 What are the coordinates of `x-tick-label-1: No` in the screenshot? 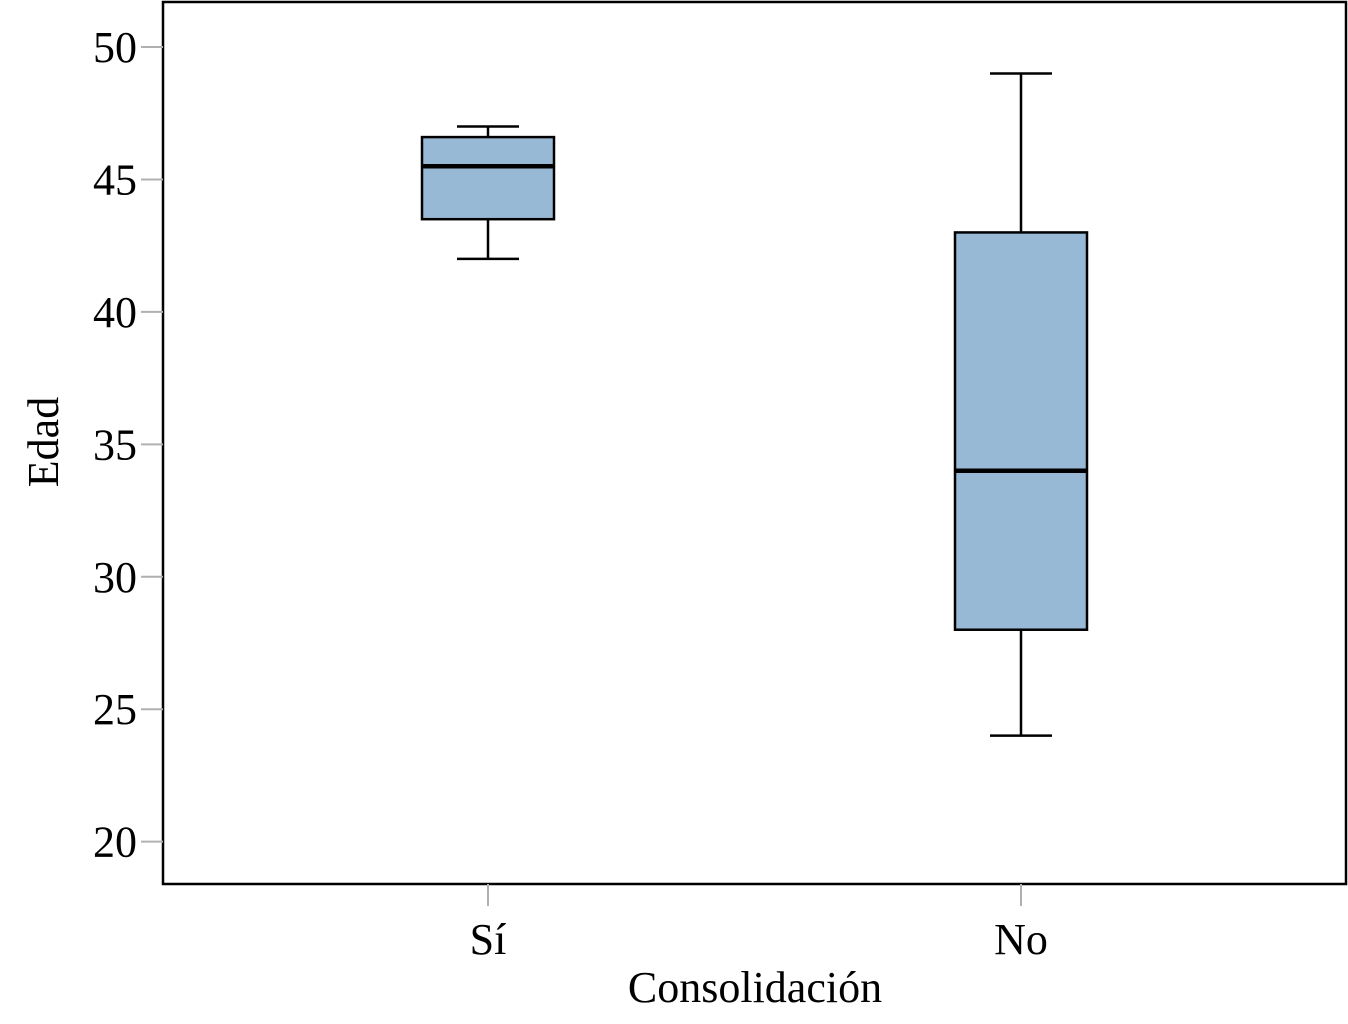 It's located at (1021, 939).